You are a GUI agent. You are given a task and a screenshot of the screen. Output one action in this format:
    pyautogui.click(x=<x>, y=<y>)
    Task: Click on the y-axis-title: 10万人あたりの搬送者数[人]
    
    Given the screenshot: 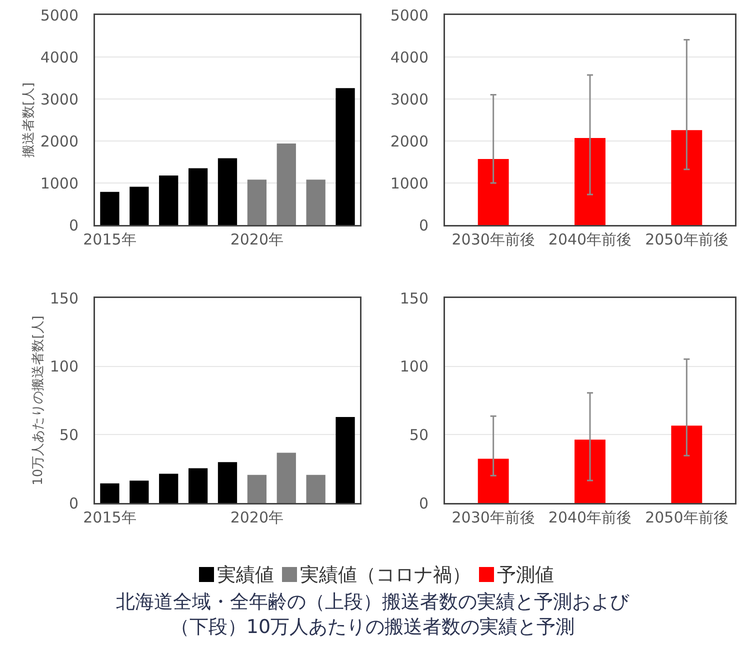 What is the action you would take?
    pyautogui.click(x=38, y=401)
    